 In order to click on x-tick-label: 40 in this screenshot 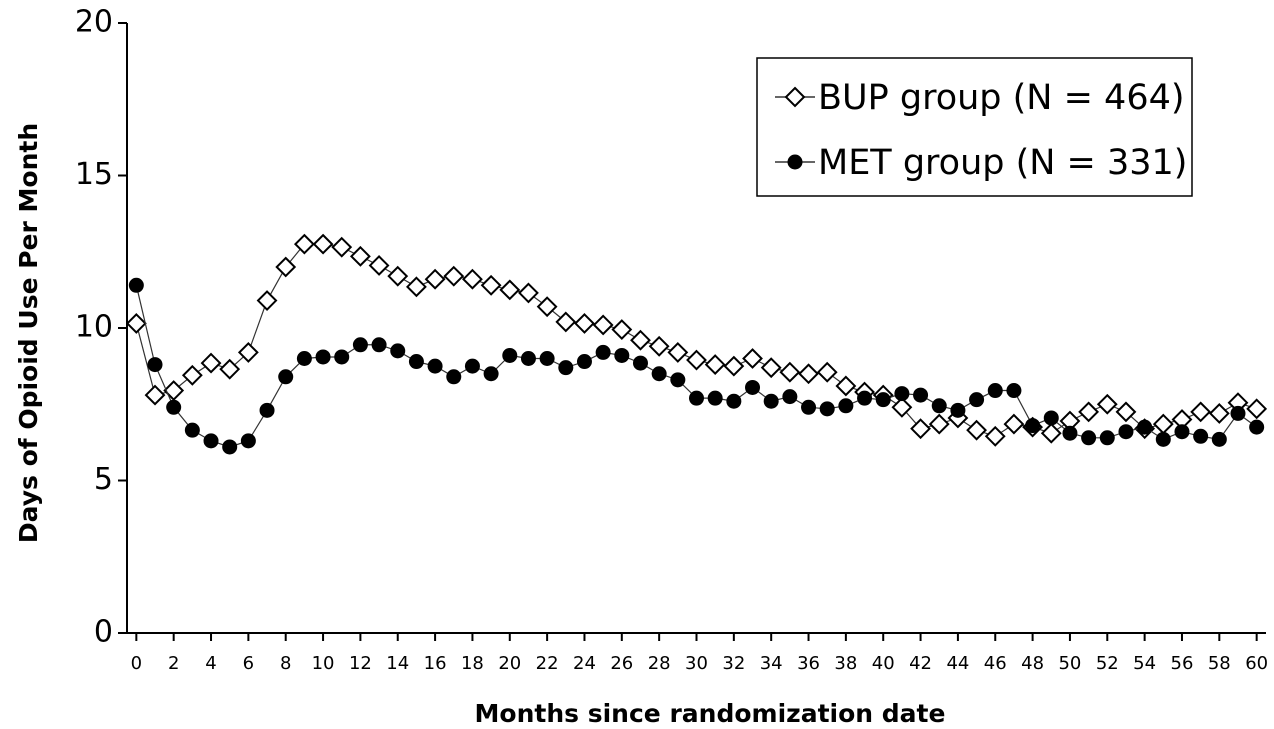, I will do `click(883, 663)`.